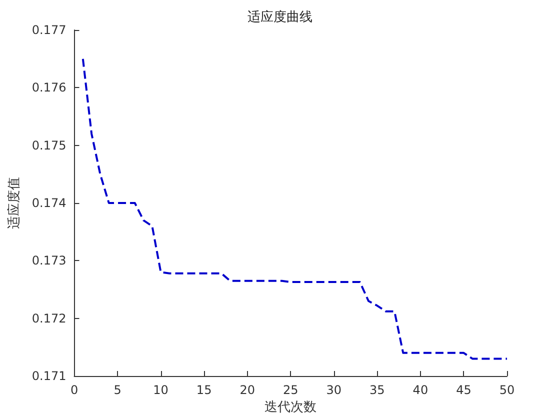 The height and width of the screenshot is (420, 560). Describe the element at coordinates (49, 145) in the screenshot. I see `y-tick-label: 0.175` at that location.